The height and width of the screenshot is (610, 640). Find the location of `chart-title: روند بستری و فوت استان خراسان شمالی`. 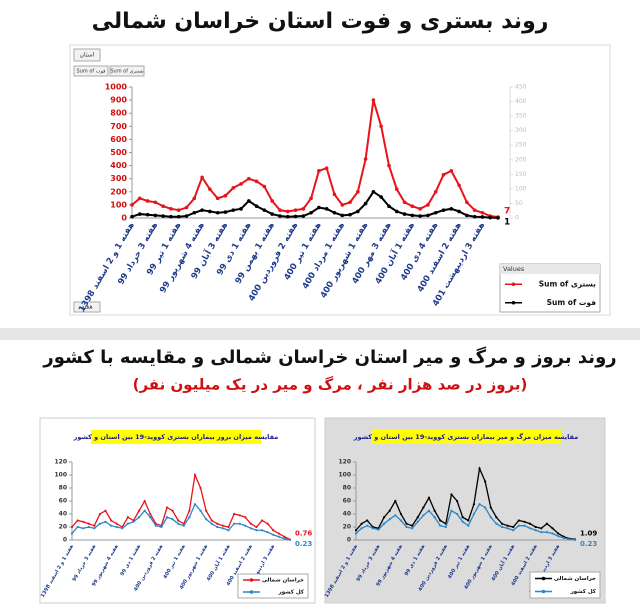

chart-title: روند بستری و فوت استان خراسان شمالی is located at coordinates (320, 21).